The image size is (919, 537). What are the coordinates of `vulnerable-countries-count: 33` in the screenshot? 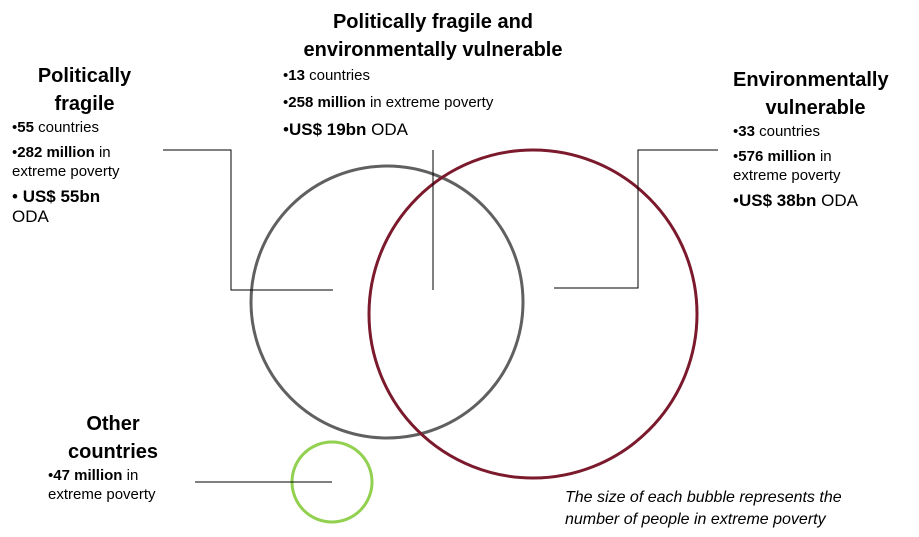 It's located at (746, 131).